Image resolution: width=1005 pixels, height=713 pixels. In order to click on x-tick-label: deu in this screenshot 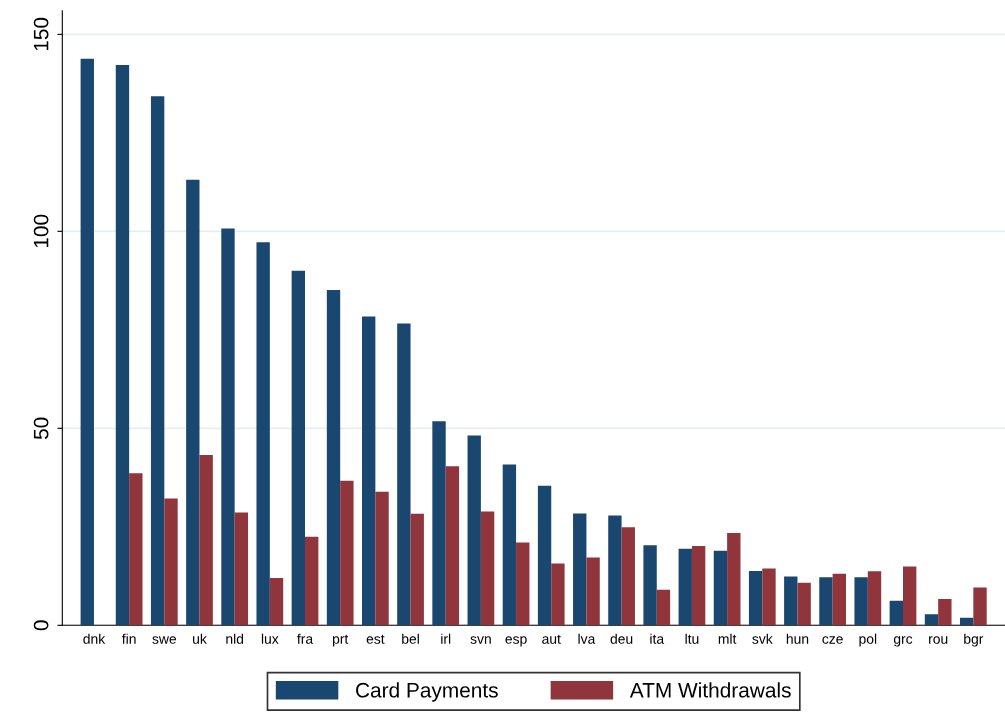, I will do `click(621, 638)`.